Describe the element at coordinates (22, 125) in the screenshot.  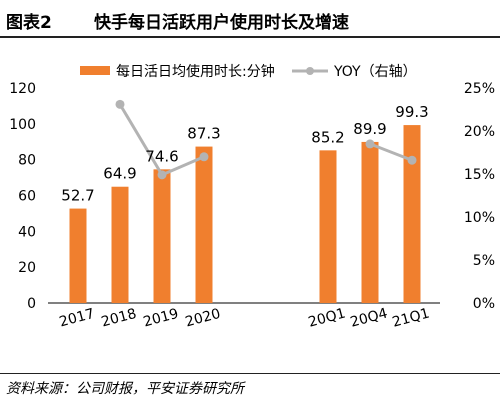
I see `left-axis-tick: 100` at that location.